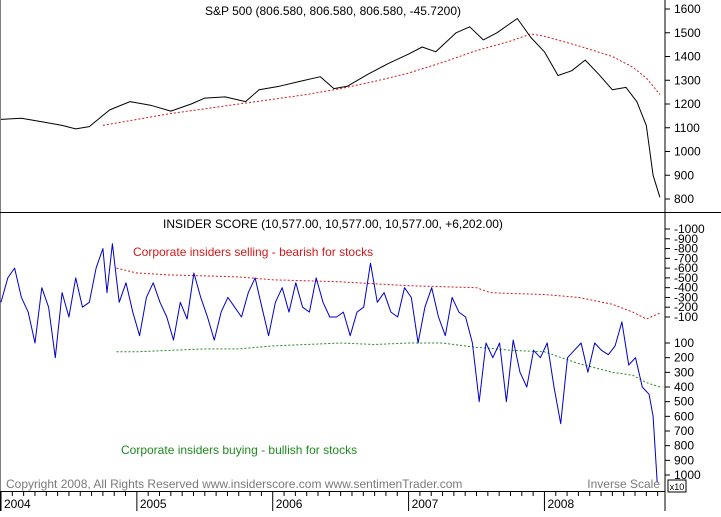 The height and width of the screenshot is (517, 721). I want to click on price-y-tick-label: 1500, so click(687, 33).